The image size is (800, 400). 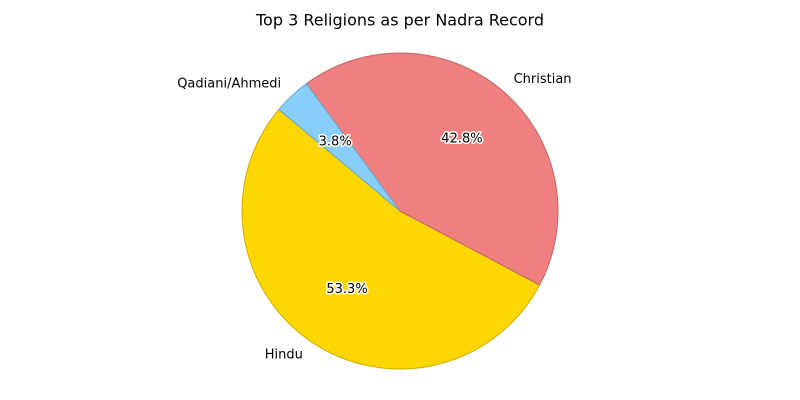 What do you see at coordinates (284, 355) in the screenshot?
I see `slice-label: Hindu` at bounding box center [284, 355].